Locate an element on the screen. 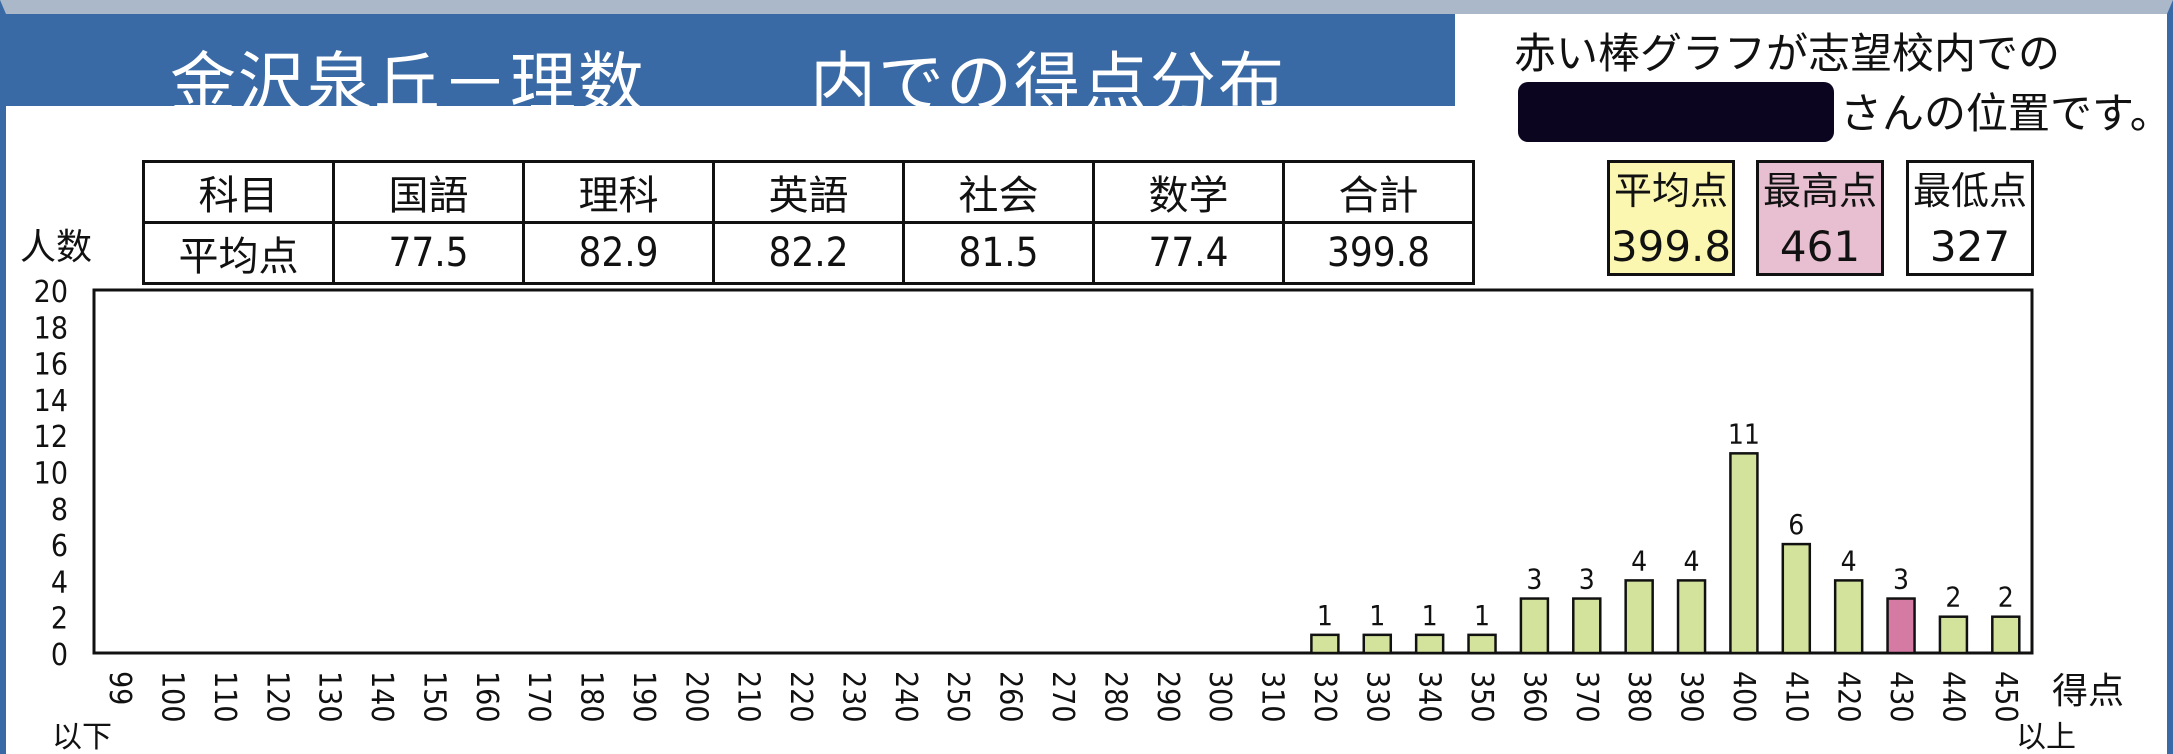  x-tick-label: 110 is located at coordinates (224, 697).